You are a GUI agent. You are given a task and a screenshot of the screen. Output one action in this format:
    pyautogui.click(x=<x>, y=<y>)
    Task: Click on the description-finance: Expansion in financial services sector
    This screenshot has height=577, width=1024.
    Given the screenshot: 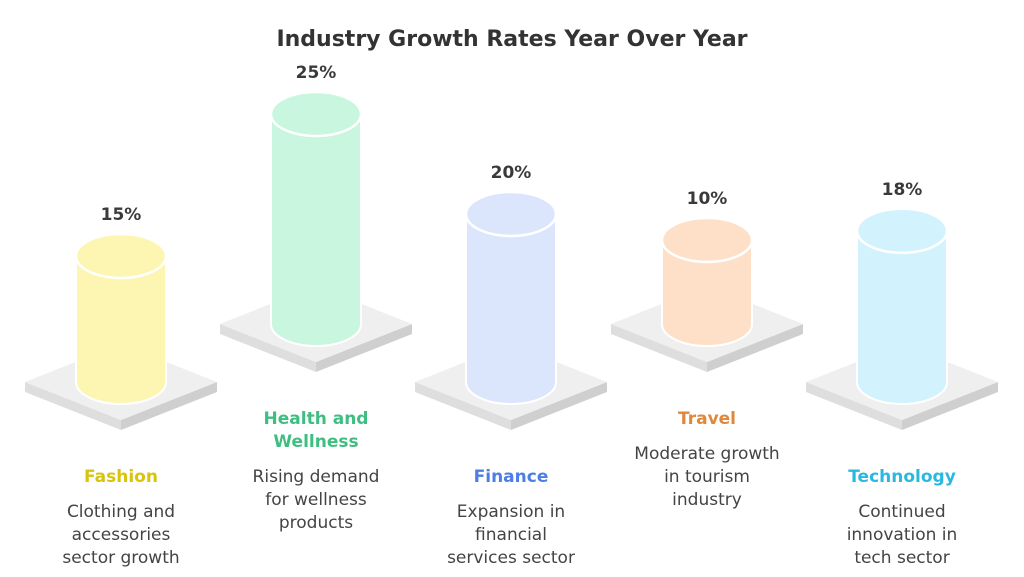 What is the action you would take?
    pyautogui.click(x=511, y=535)
    